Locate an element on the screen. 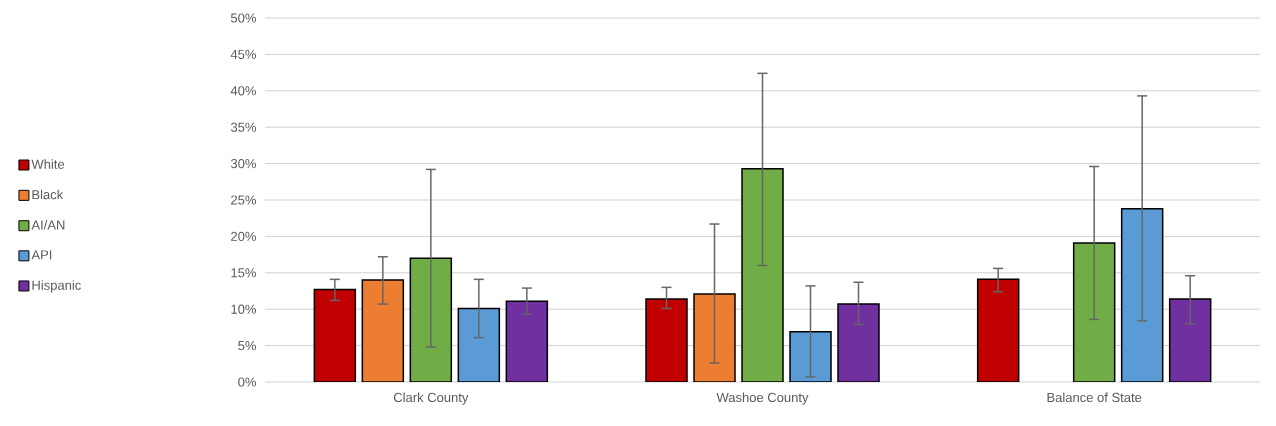 This screenshot has width=1276, height=426. y-tick-label: 45% is located at coordinates (243, 54).